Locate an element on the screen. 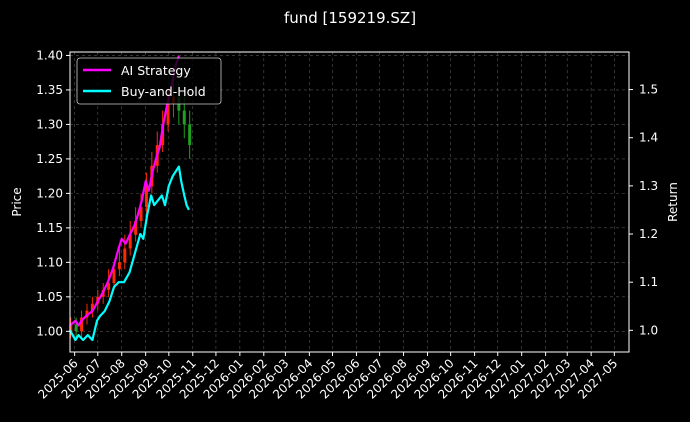 Image resolution: width=690 pixels, height=422 pixels. series-lines is located at coordinates (129, 198).